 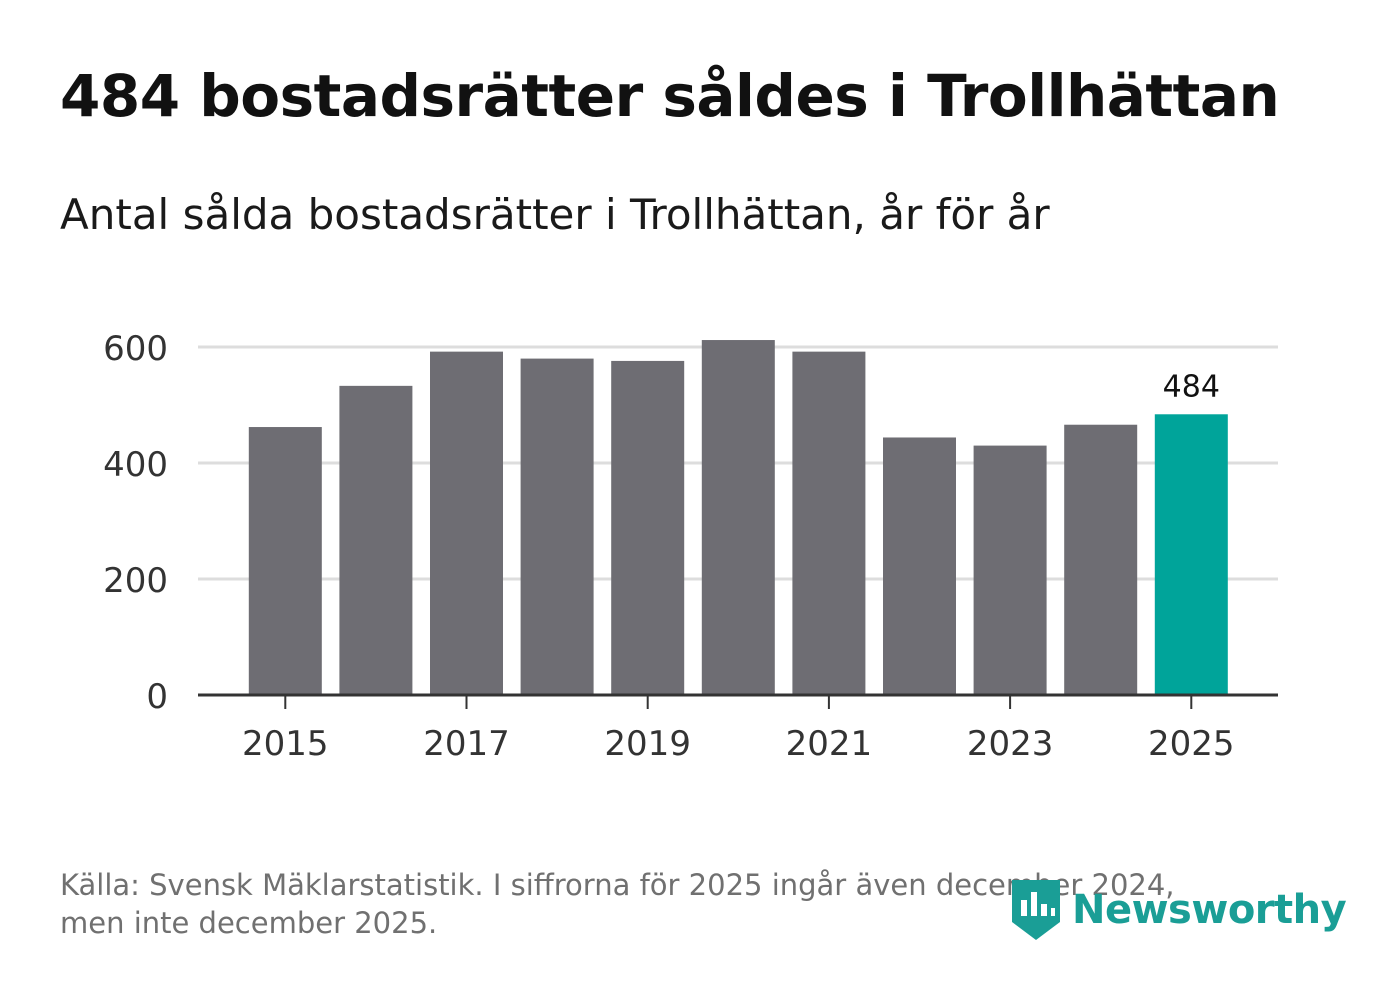 I want to click on x-tick-label: 2023, so click(x=1010, y=744).